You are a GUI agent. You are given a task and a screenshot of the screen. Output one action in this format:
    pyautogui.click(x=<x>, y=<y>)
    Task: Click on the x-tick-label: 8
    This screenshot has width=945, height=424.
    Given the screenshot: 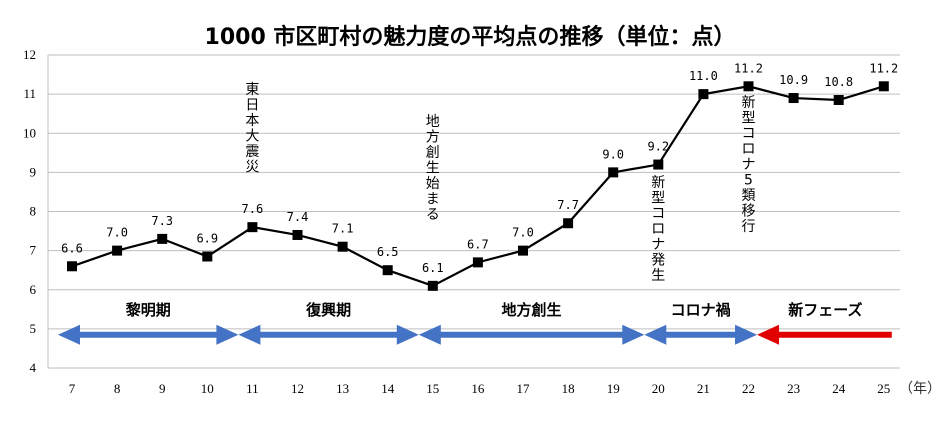 What is the action you would take?
    pyautogui.click(x=117, y=388)
    